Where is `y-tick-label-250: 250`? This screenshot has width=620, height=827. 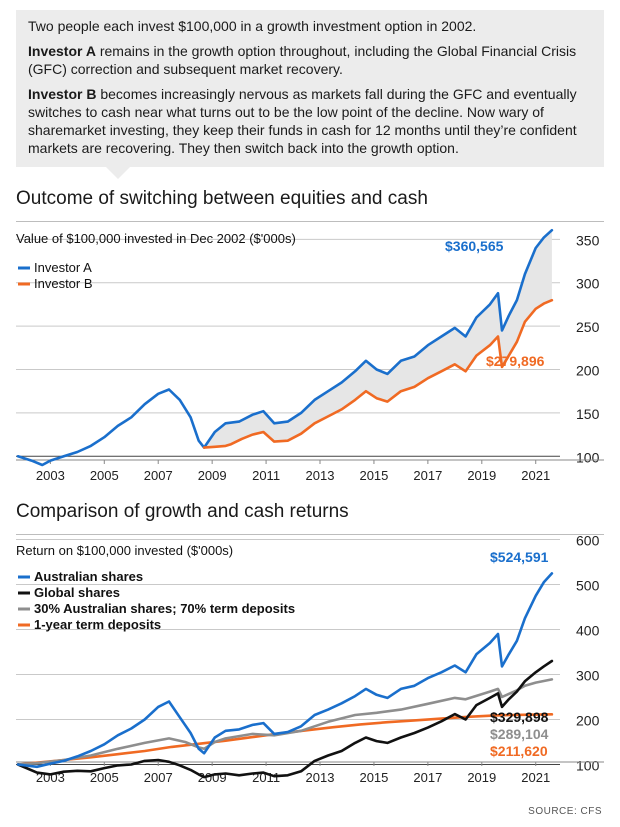 y-tick-label-250: 250 is located at coordinates (588, 327).